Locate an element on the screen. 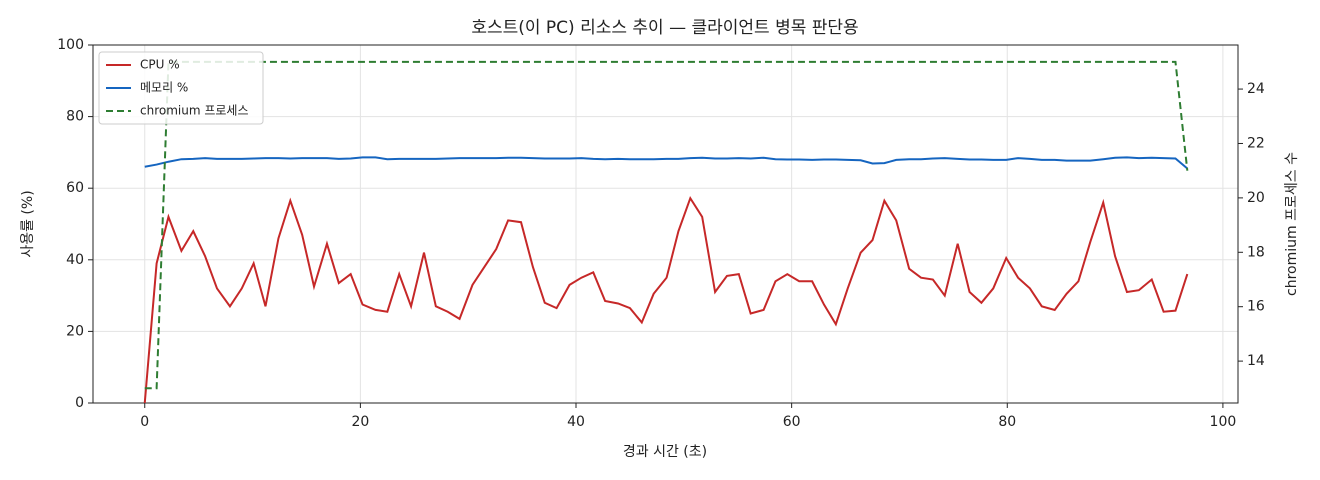  legend-box is located at coordinates (181, 88).